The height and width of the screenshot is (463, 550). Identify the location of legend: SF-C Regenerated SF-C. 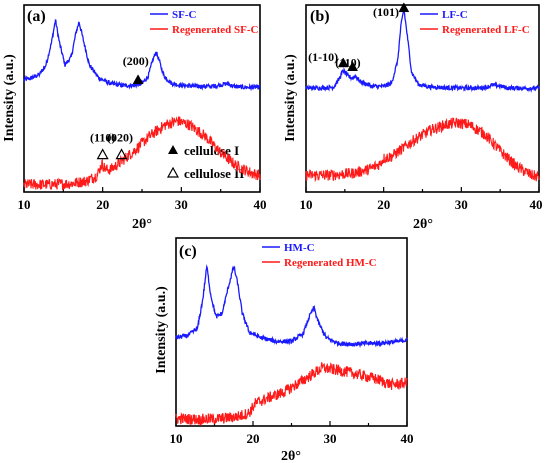
(204, 22).